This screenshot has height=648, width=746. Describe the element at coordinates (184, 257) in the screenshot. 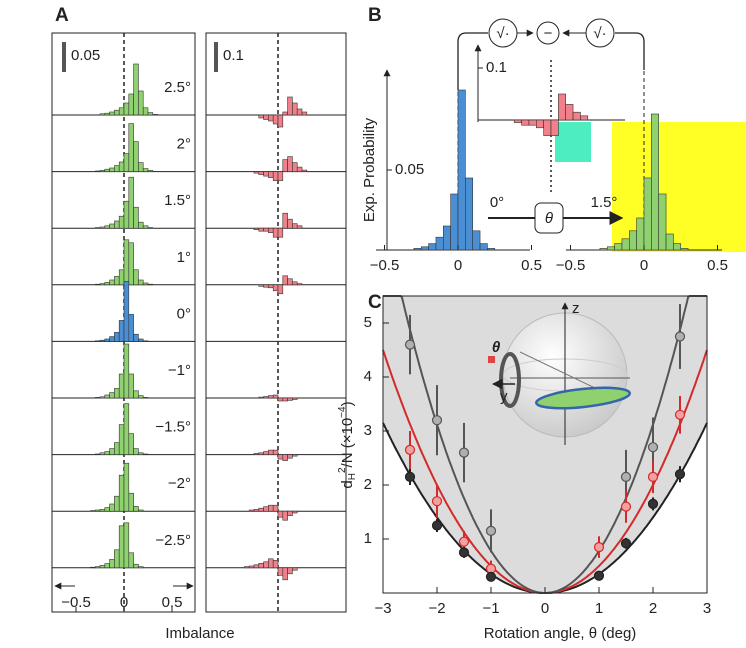

I see `row-label: 1°` at that location.